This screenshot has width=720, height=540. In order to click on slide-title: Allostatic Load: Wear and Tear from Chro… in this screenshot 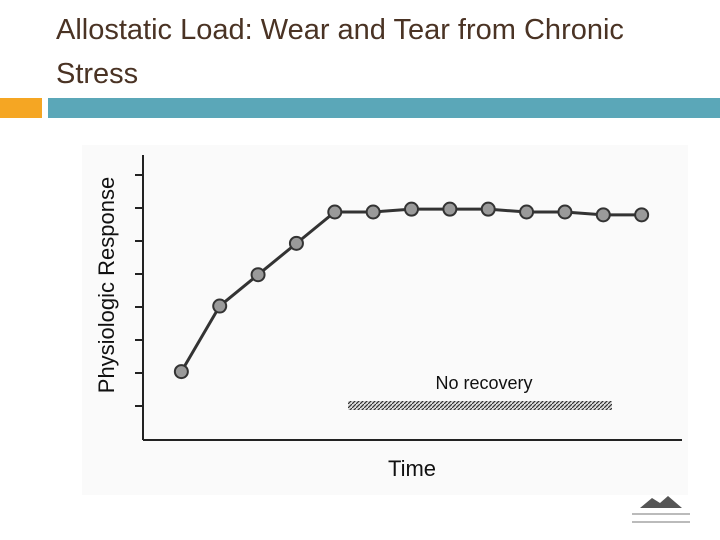, I will do `click(340, 52)`.